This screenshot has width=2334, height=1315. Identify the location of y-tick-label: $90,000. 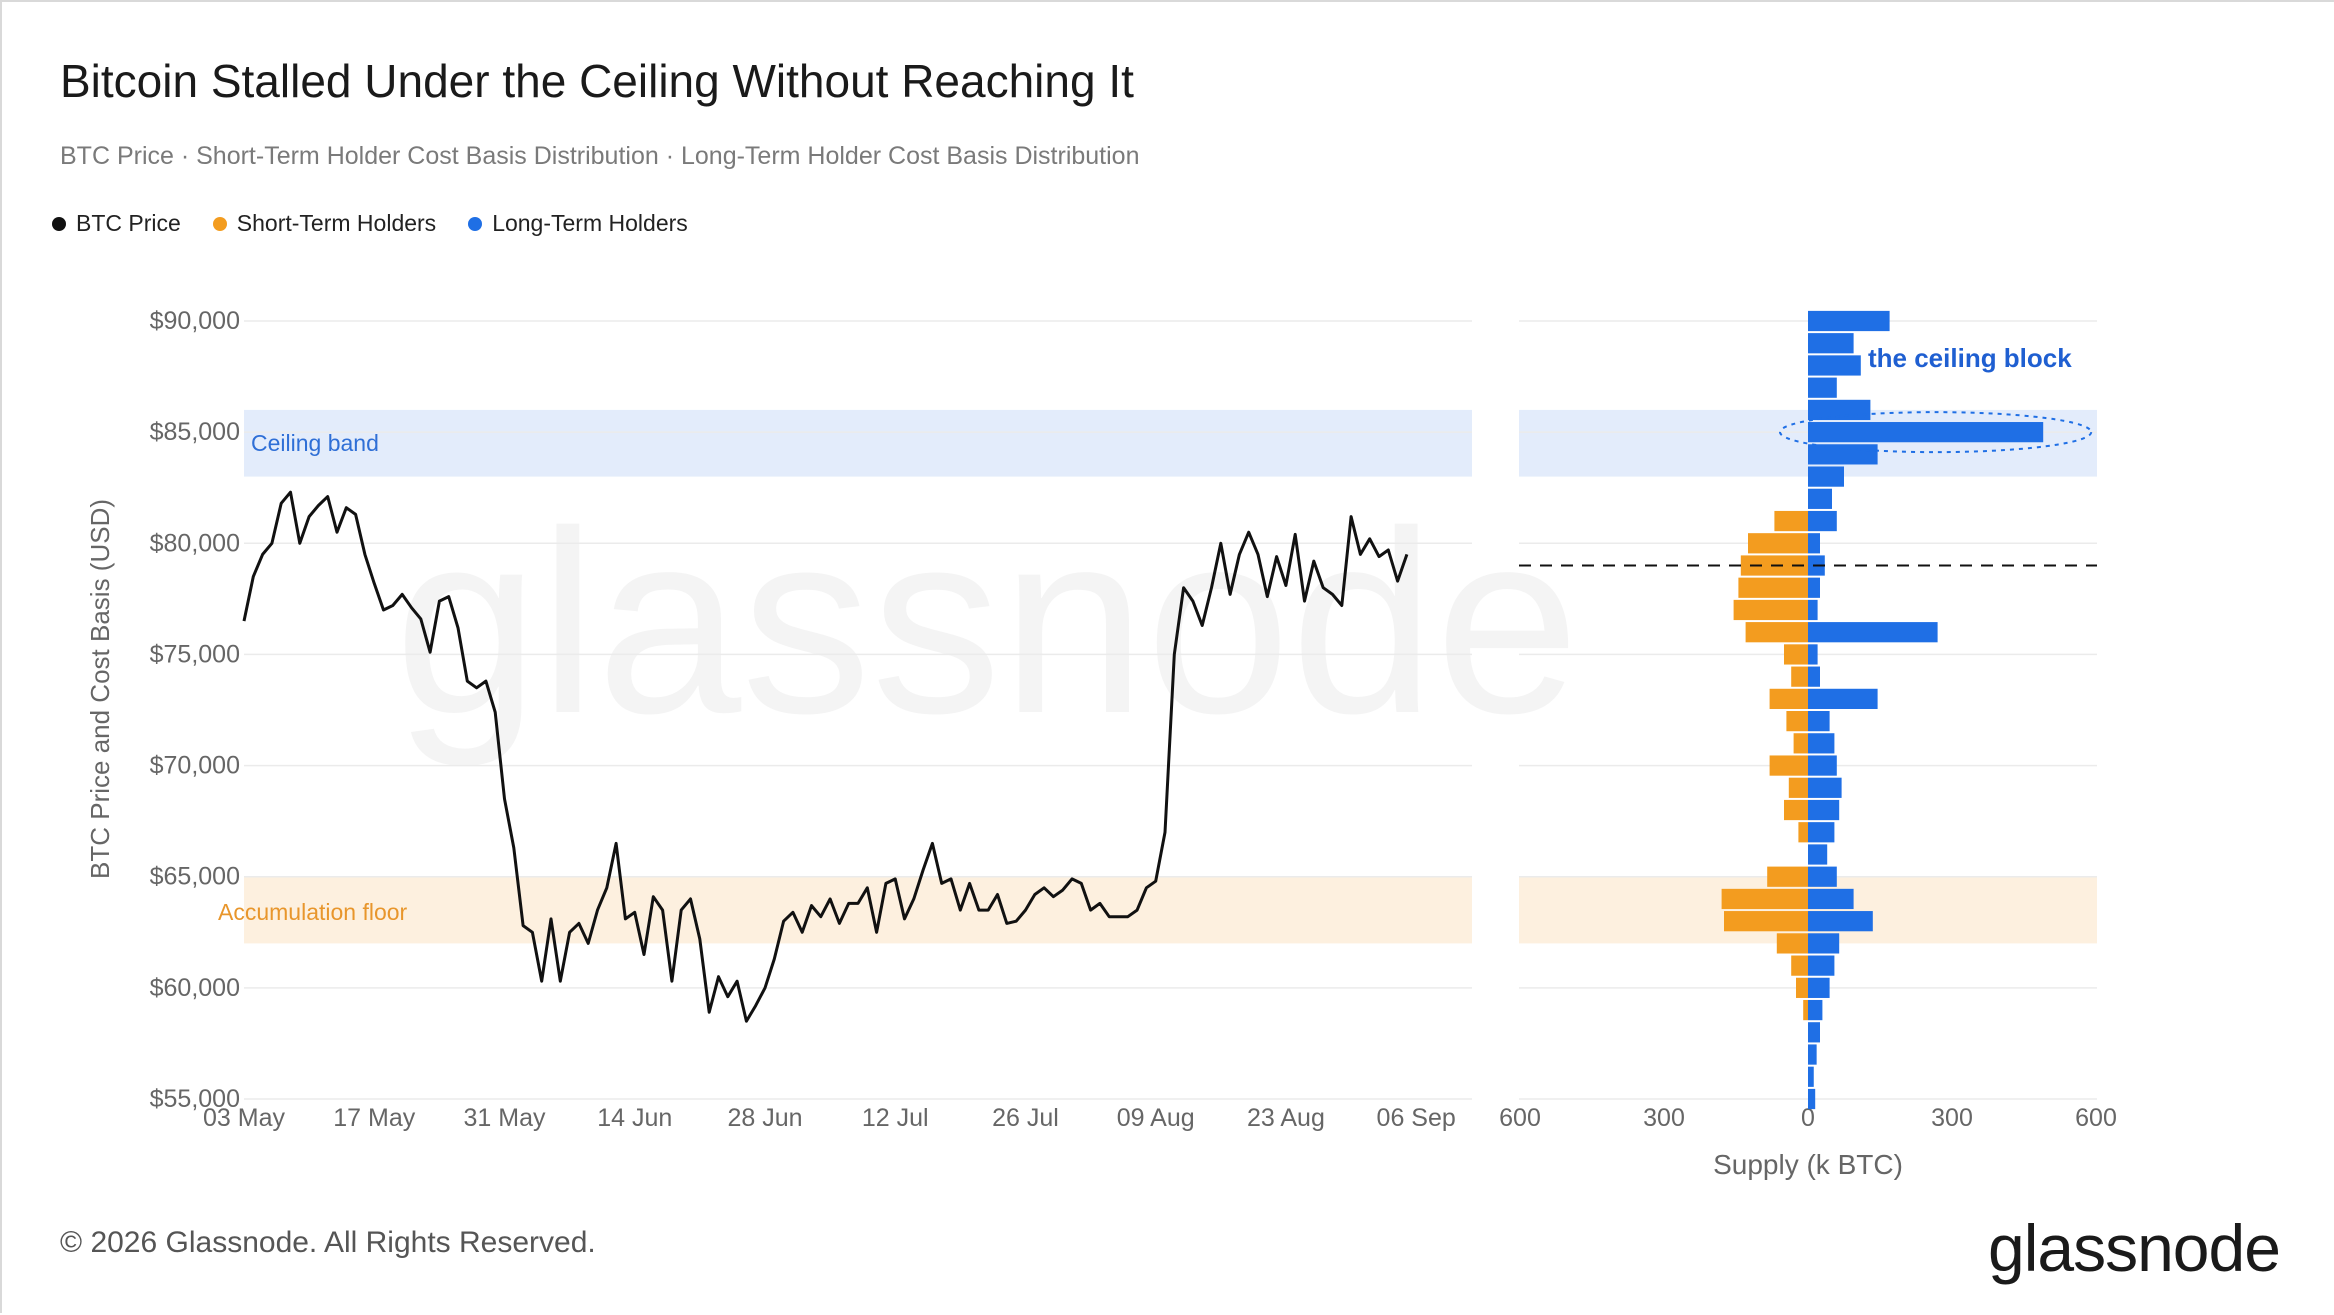
(195, 321).